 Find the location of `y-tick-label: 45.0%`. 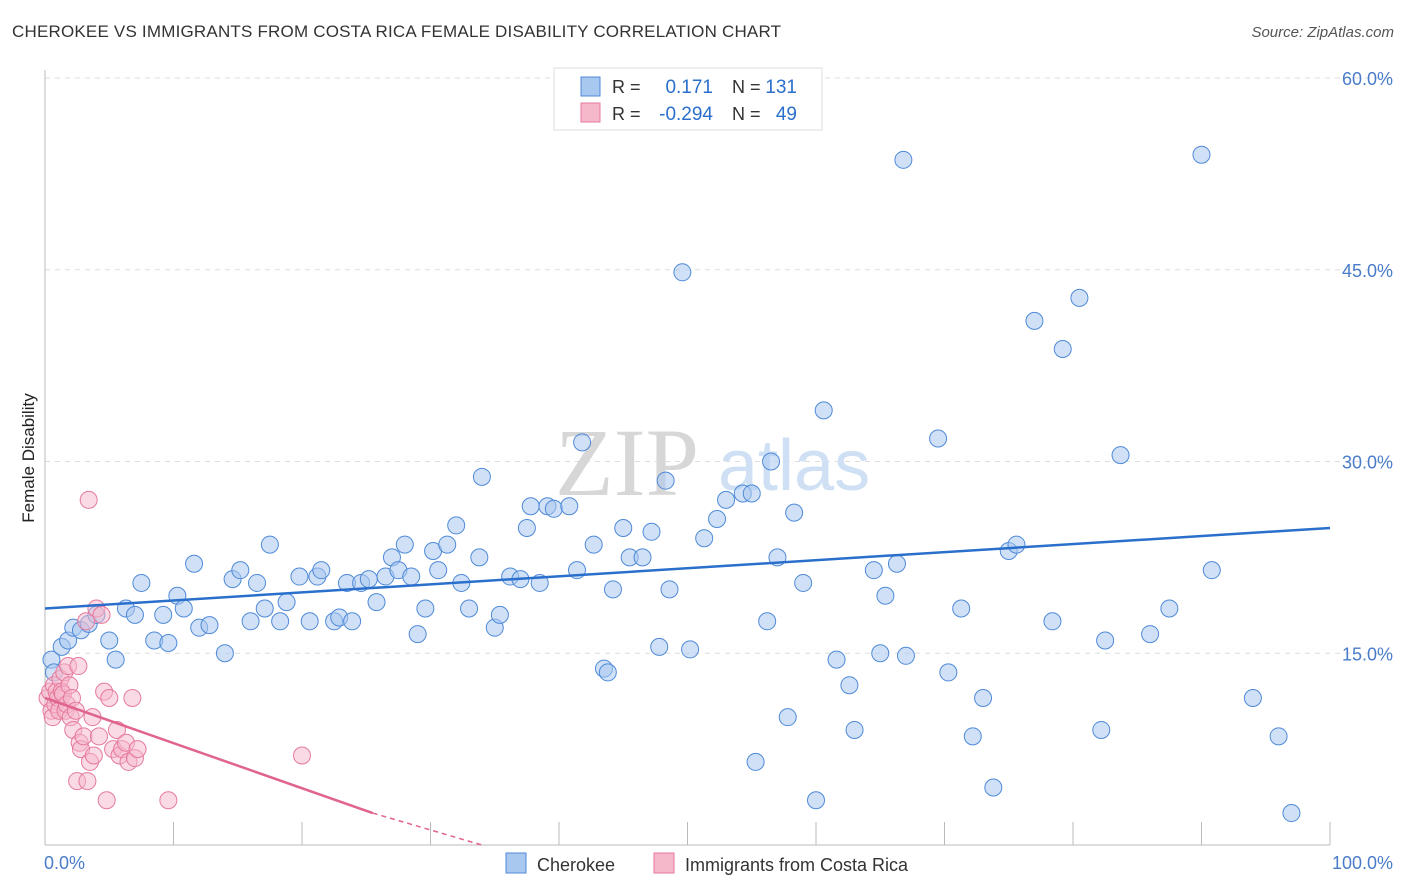

y-tick-label: 45.0% is located at coordinates (1367, 271).